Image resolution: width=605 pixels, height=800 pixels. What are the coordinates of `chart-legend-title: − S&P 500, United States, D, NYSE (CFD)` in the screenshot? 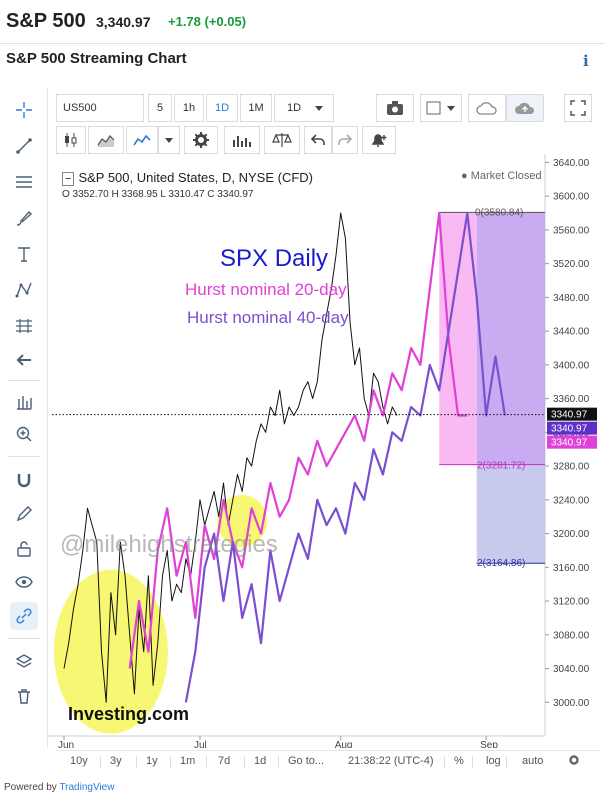 It's located at (187, 178).